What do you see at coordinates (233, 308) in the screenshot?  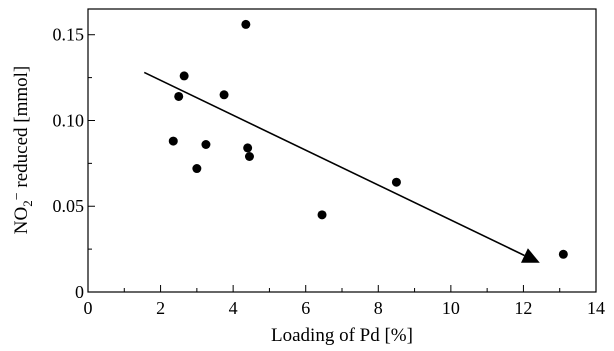 I see `x-tick-label: 4` at bounding box center [233, 308].